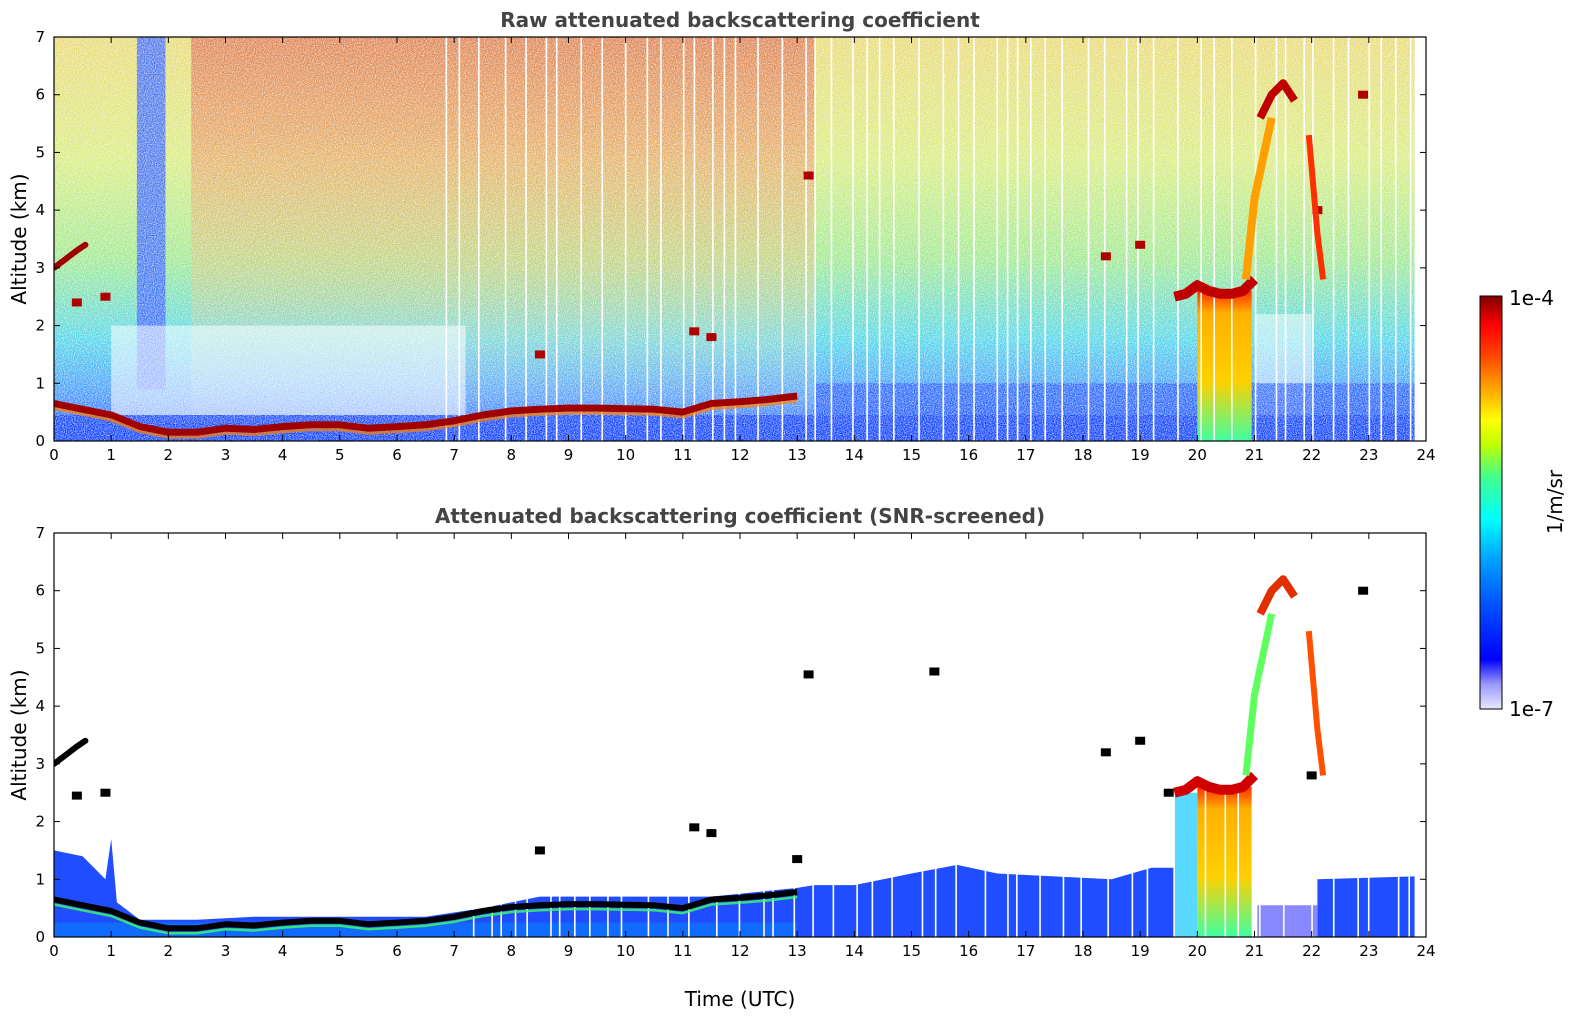  What do you see at coordinates (454, 951) in the screenshot?
I see `x-tick-label: 7` at bounding box center [454, 951].